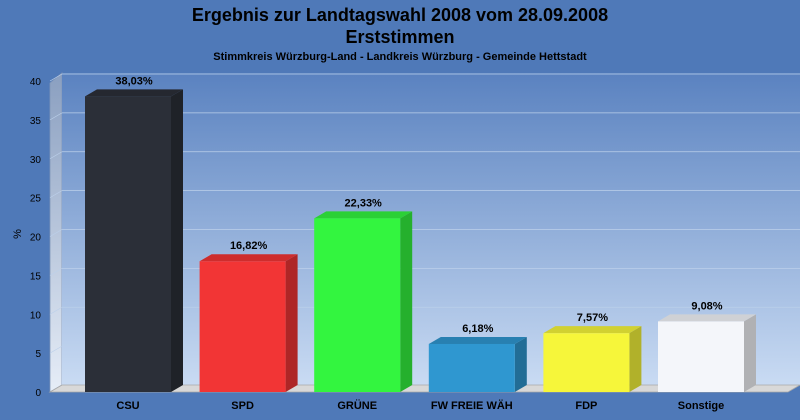 The image size is (800, 420). What do you see at coordinates (36, 82) in the screenshot?
I see `y-tick-label: 40` at bounding box center [36, 82].